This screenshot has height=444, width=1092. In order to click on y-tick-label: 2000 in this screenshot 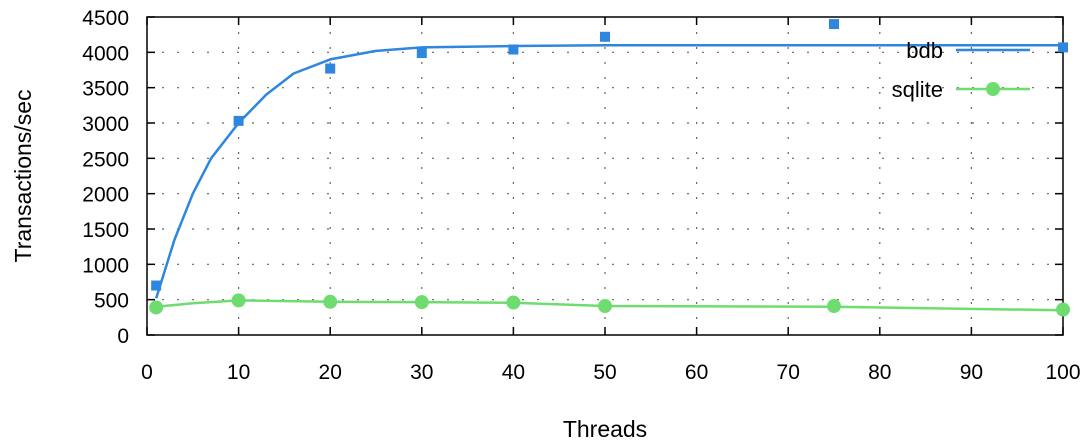, I will do `click(105, 195)`.